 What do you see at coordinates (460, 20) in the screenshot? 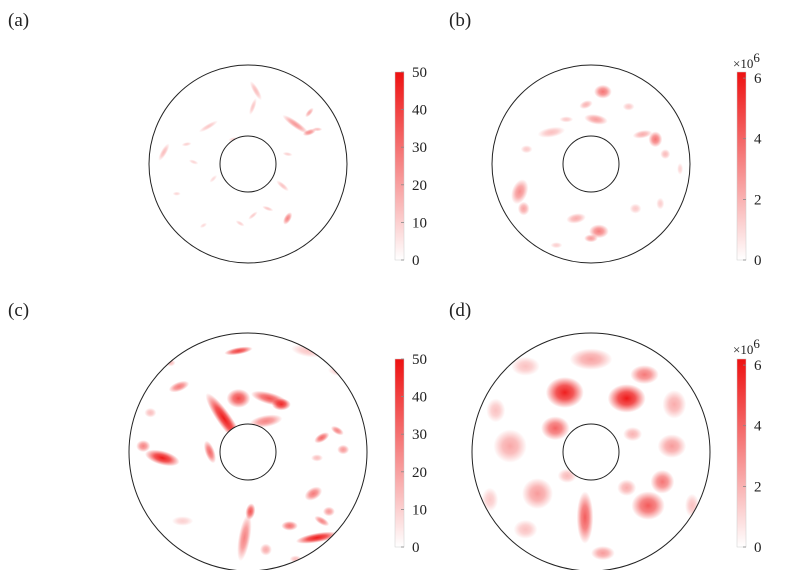
I see `panel-label-b: (b)` at bounding box center [460, 20].